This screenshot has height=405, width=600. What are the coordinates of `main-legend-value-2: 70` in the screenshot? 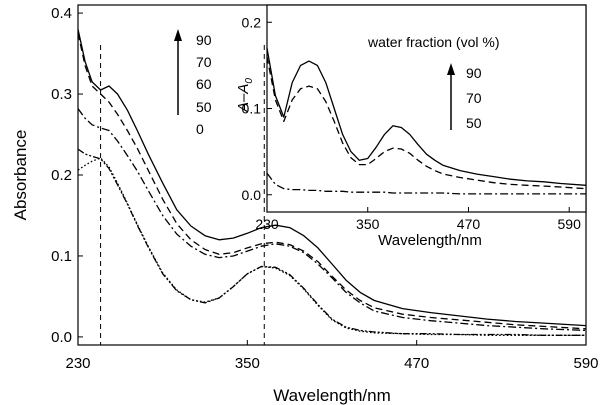 It's located at (204, 62).